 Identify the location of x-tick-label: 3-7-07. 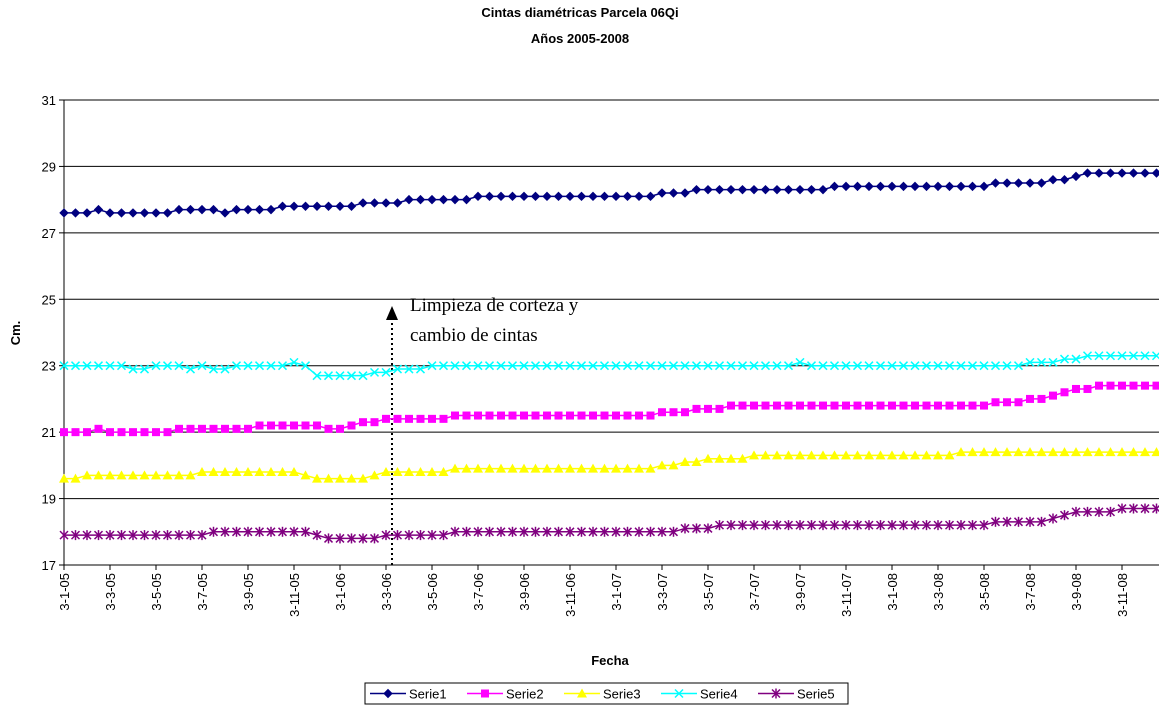
(754, 592).